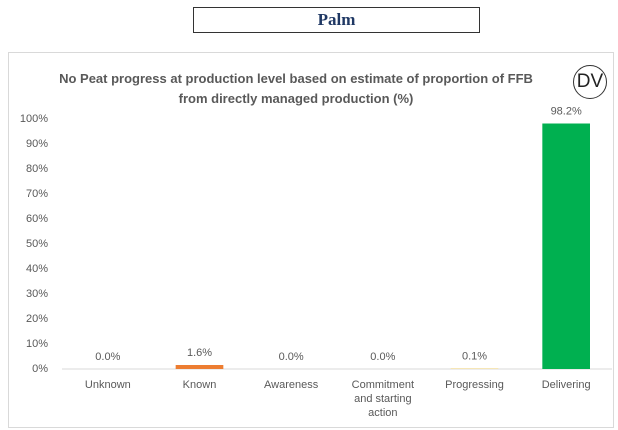  What do you see at coordinates (34, 119) in the screenshot?
I see `y-tick-label: 100%` at bounding box center [34, 119].